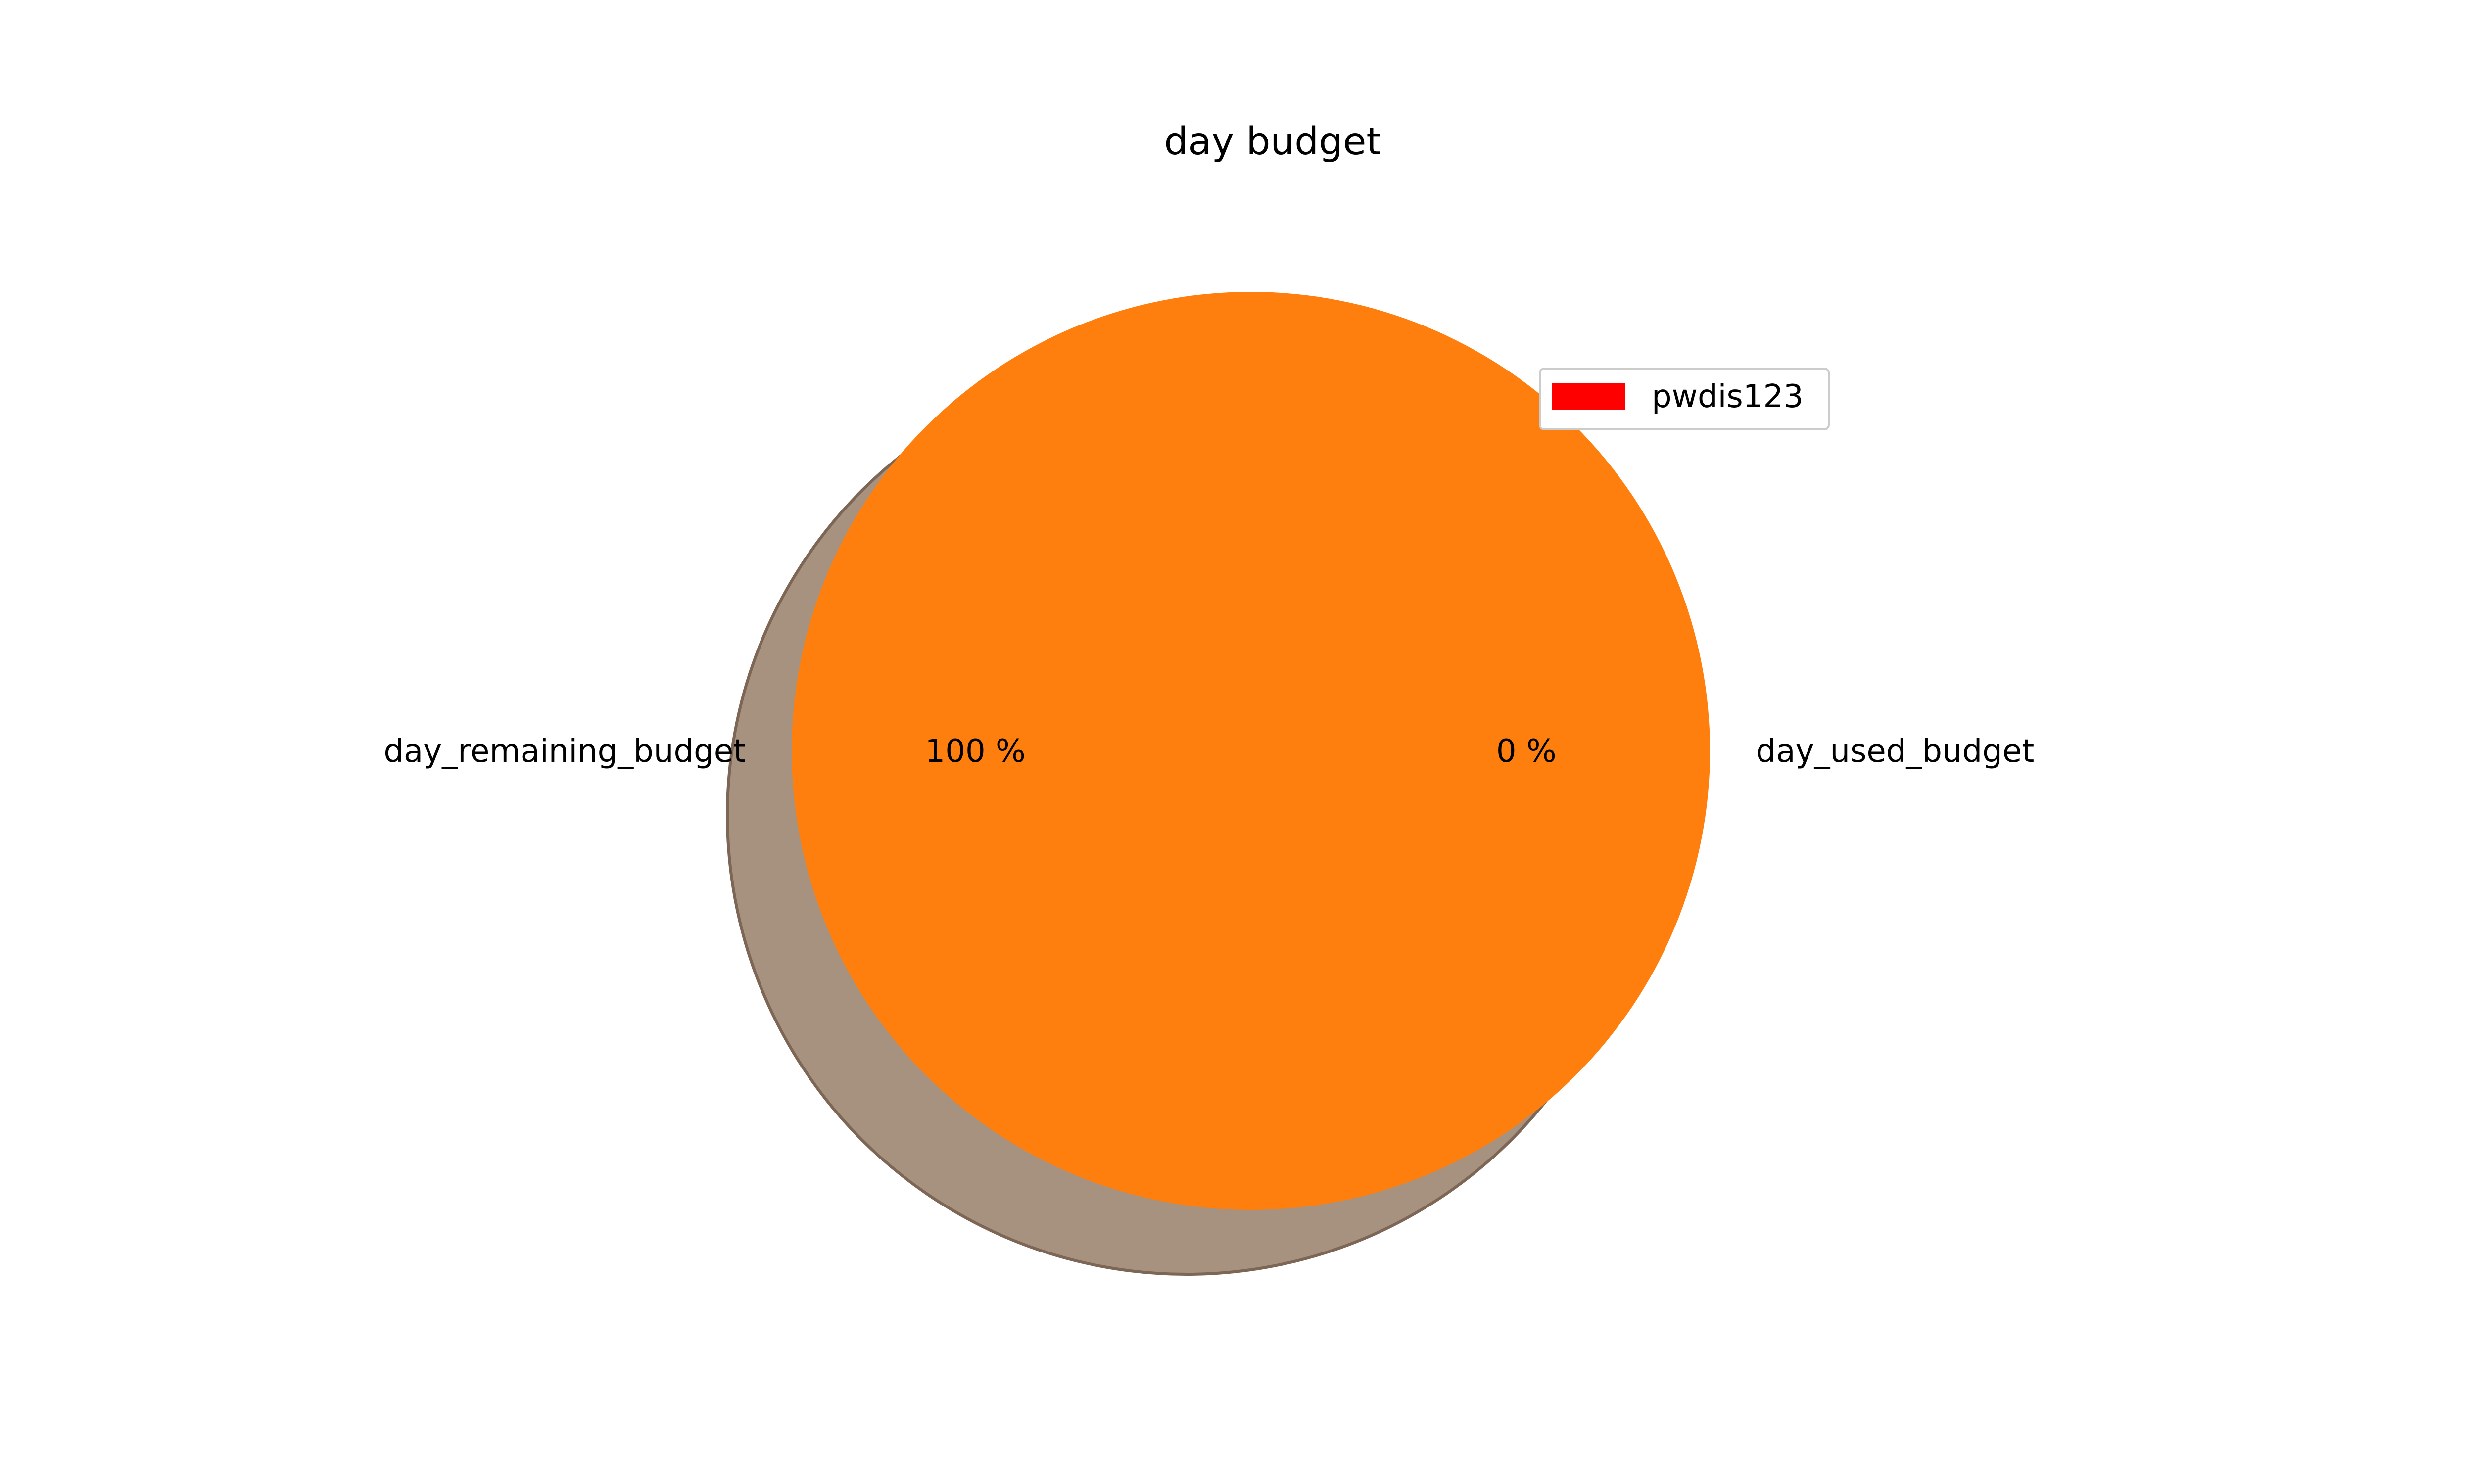 This screenshot has width=2474, height=1484. Describe the element at coordinates (1896, 751) in the screenshot. I see `slice-label: day_used_budget` at that location.